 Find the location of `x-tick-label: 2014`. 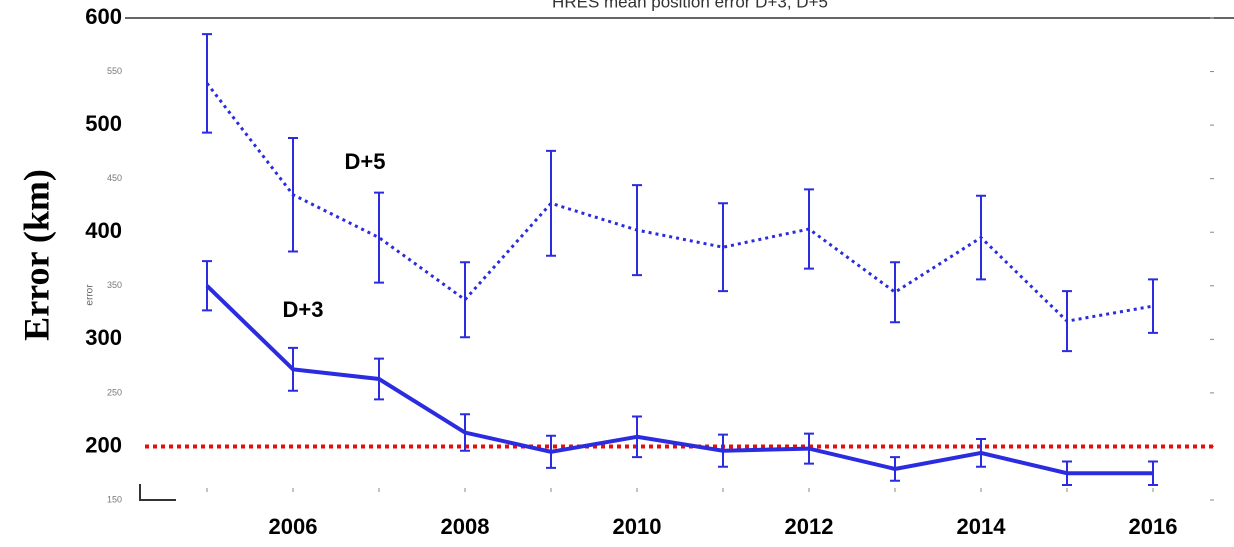

x-tick-label: 2014 is located at coordinates (982, 526).